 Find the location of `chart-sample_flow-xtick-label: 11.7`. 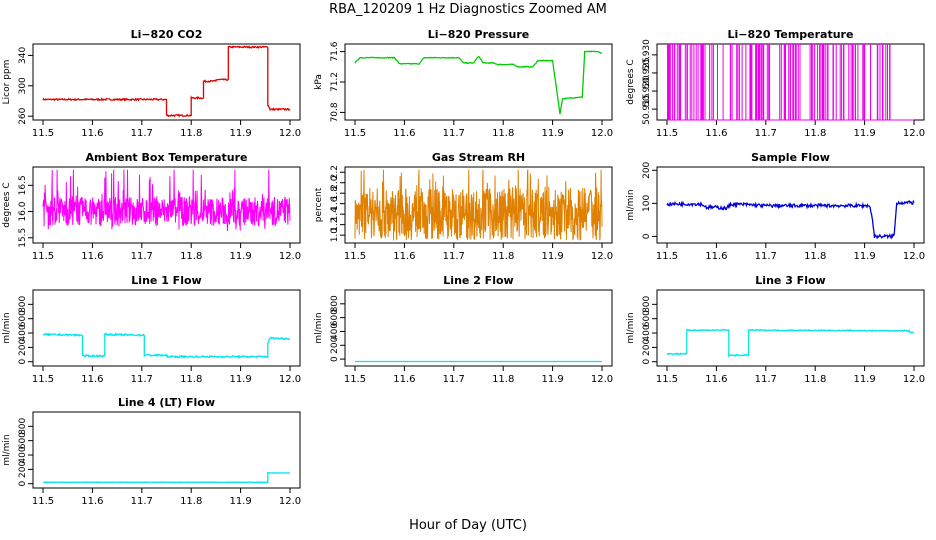

chart-sample_flow-xtick-label: 11.7 is located at coordinates (766, 256).